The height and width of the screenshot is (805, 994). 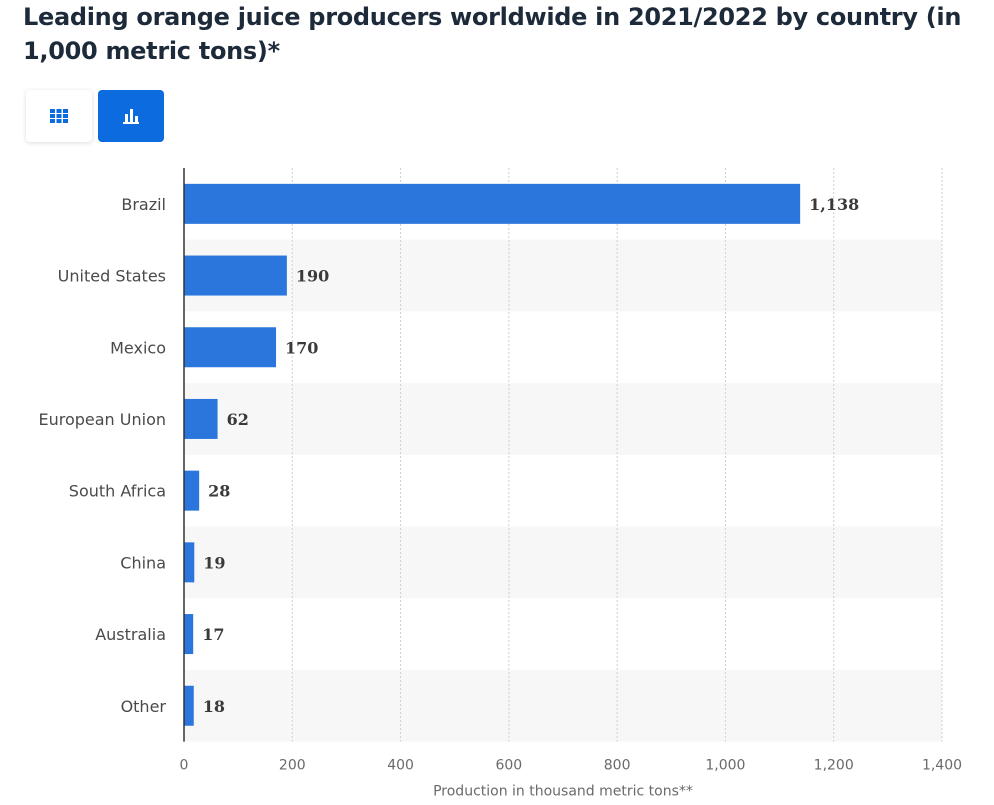 What do you see at coordinates (834, 766) in the screenshot?
I see `x-tick-label: 1,200` at bounding box center [834, 766].